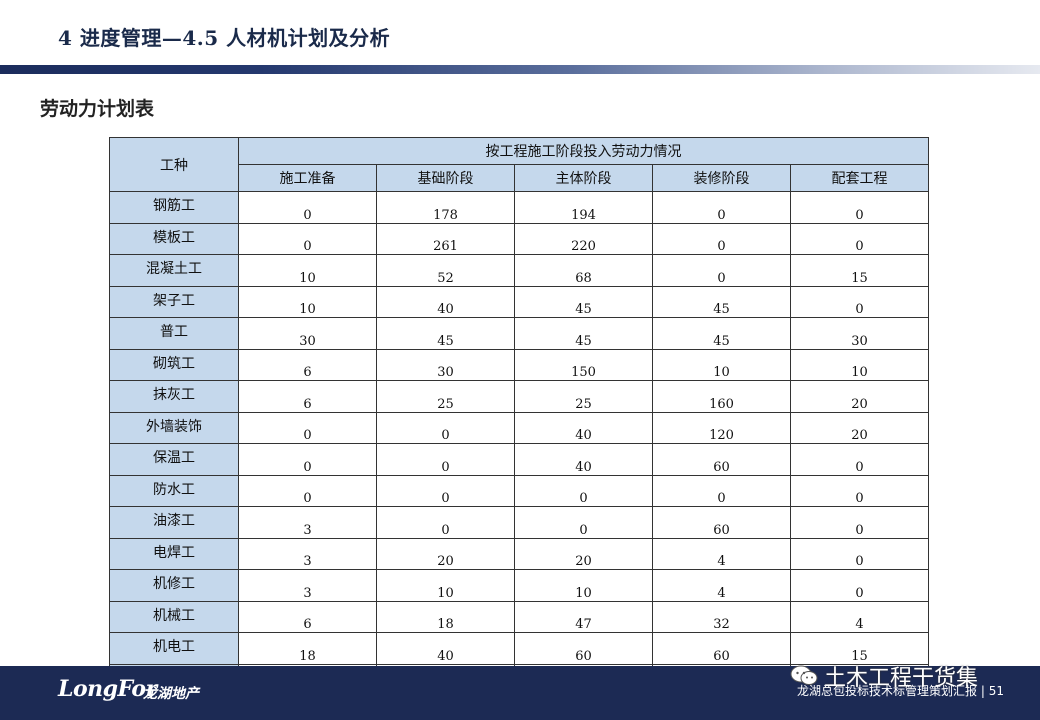 The height and width of the screenshot is (720, 1040). Describe the element at coordinates (174, 553) in the screenshot. I see `row-type-label: 电焊工` at that location.